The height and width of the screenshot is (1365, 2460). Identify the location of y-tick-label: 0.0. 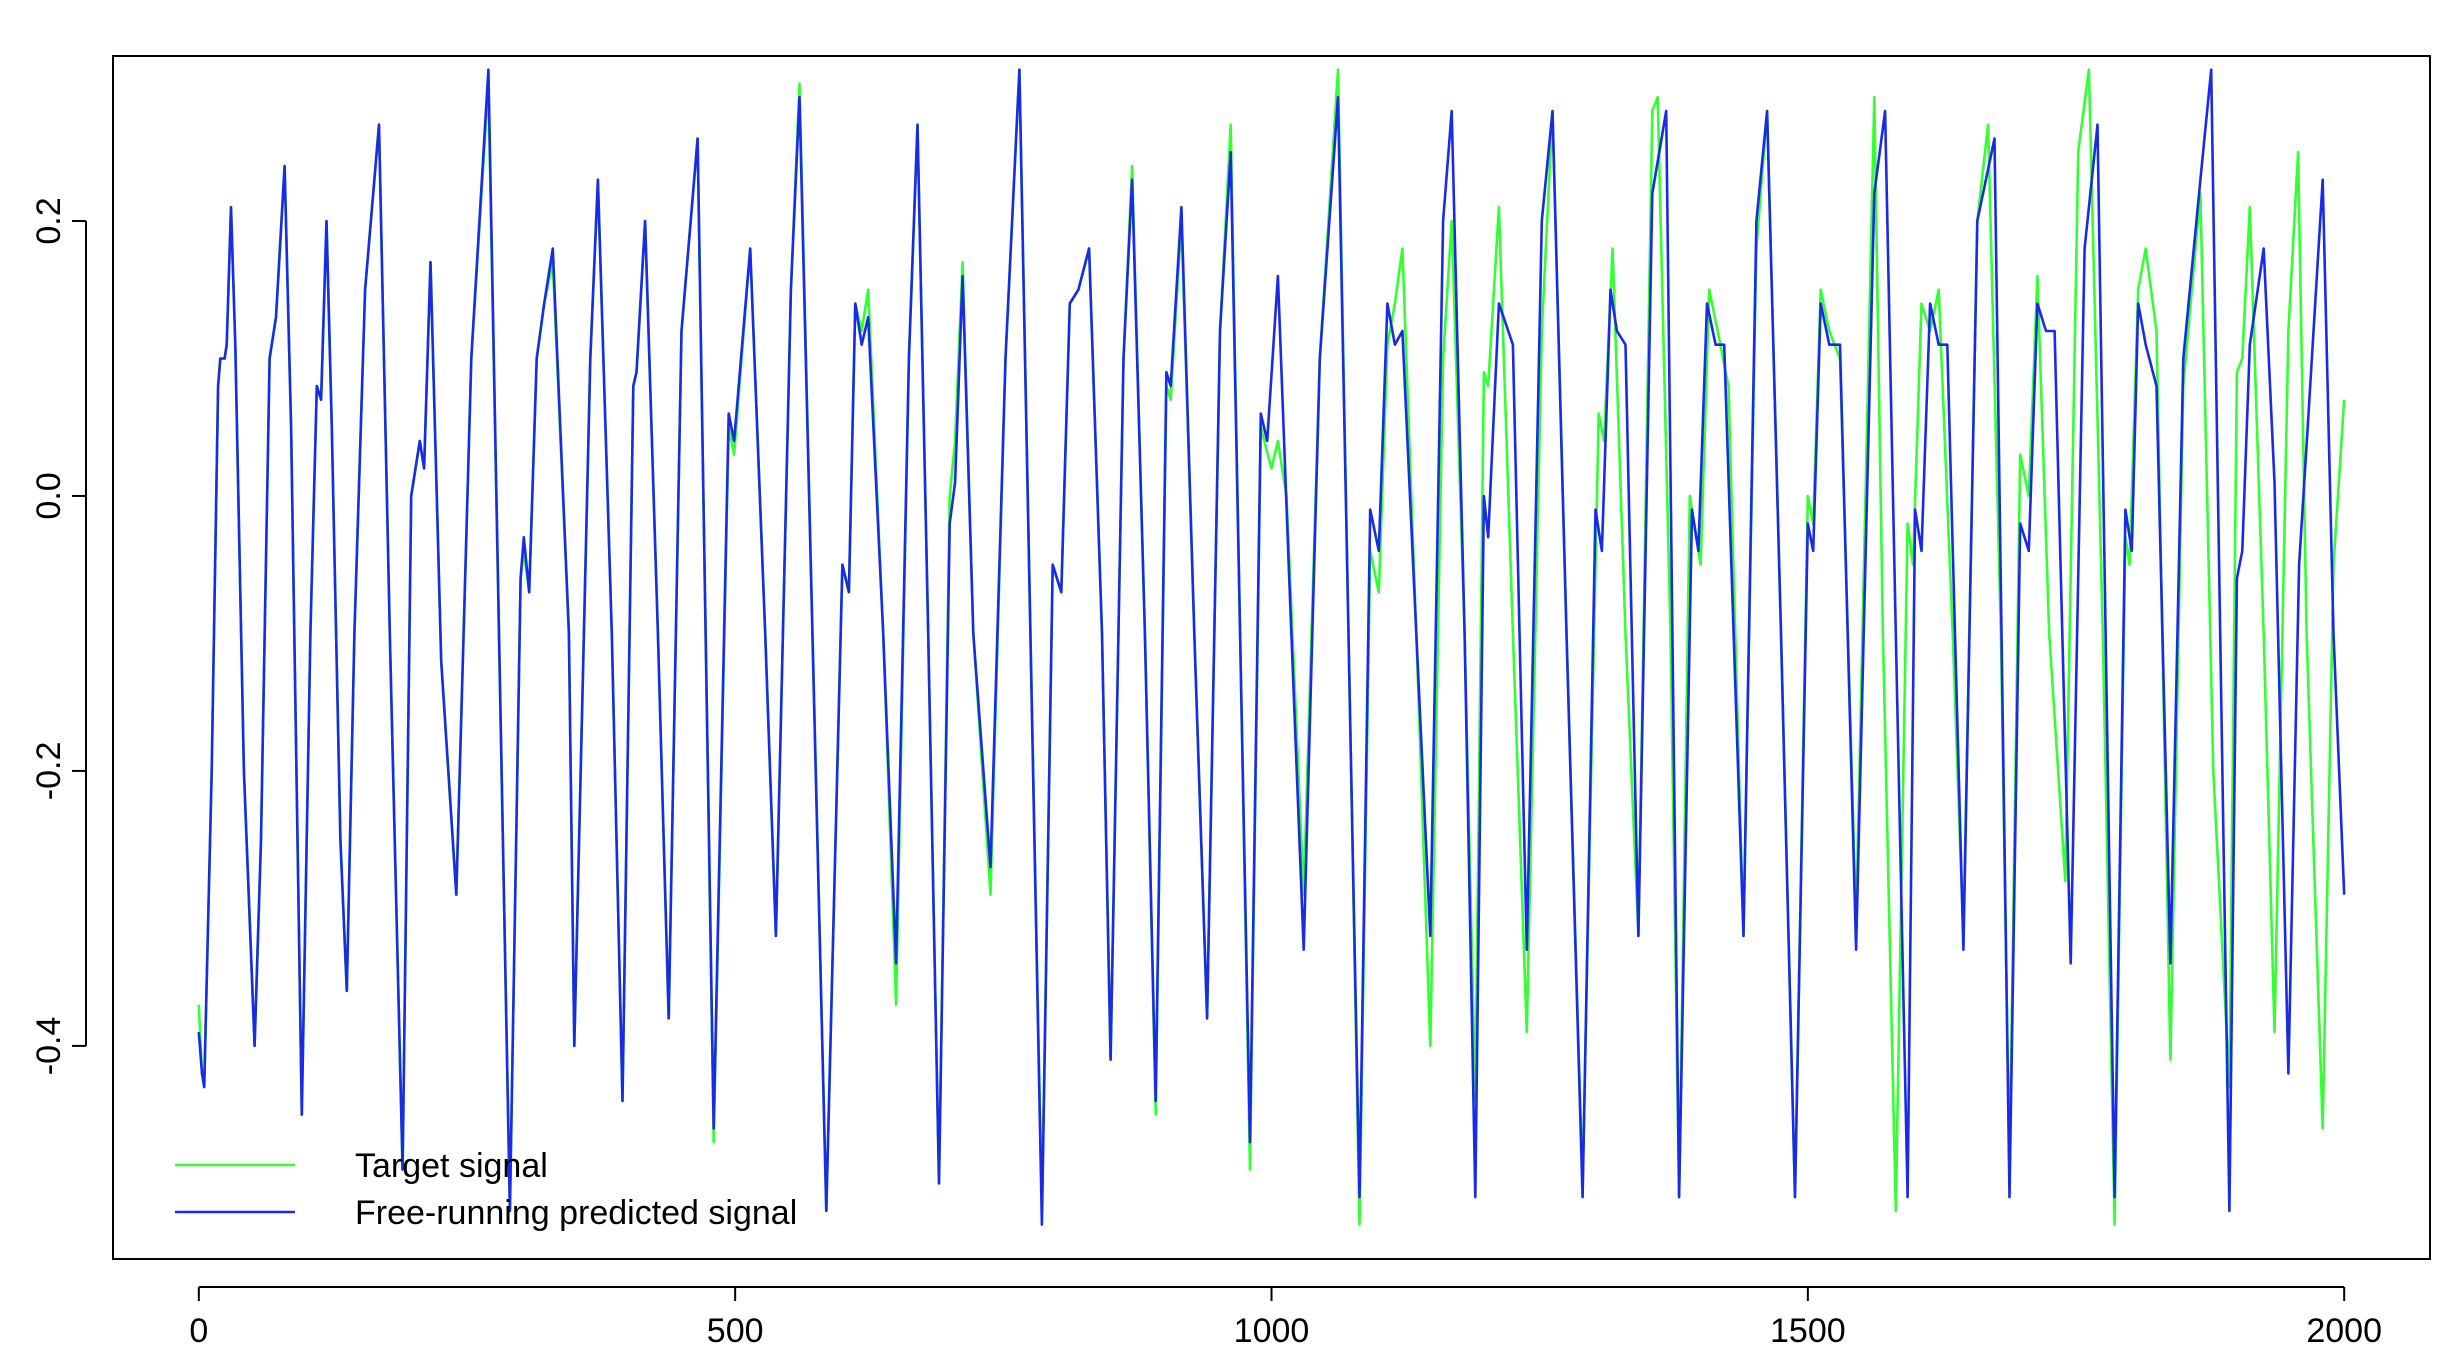
(49, 495).